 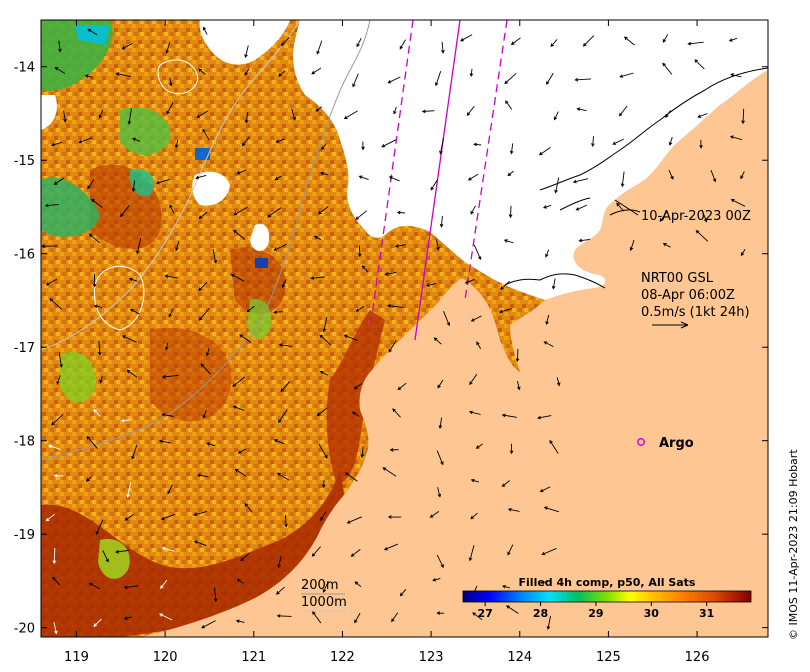 I want to click on date-label: 10-Apr-2023 00Z, so click(x=696, y=216).